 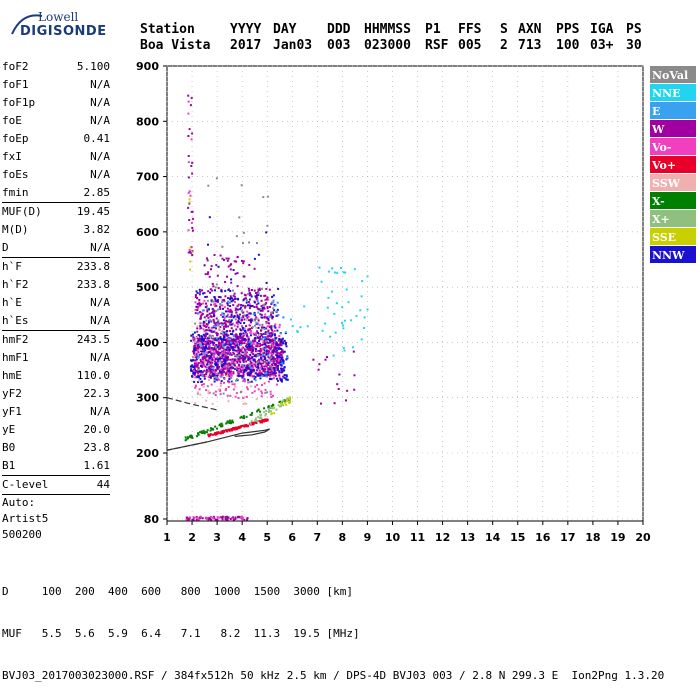 What do you see at coordinates (93, 66) in the screenshot?
I see `param-value: 5.100` at bounding box center [93, 66].